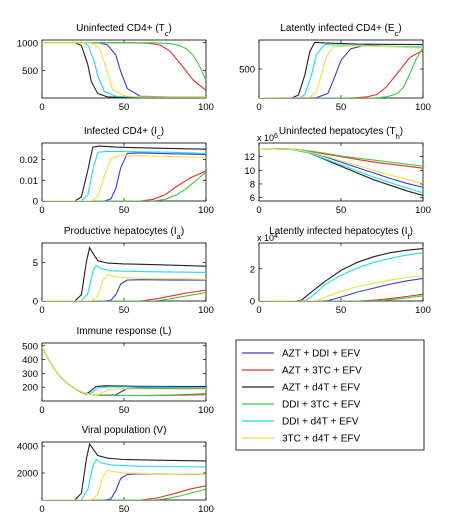  What do you see at coordinates (341, 233) in the screenshot?
I see `subplot-title: Latently infected hepatocytes (If)` at bounding box center [341, 233].